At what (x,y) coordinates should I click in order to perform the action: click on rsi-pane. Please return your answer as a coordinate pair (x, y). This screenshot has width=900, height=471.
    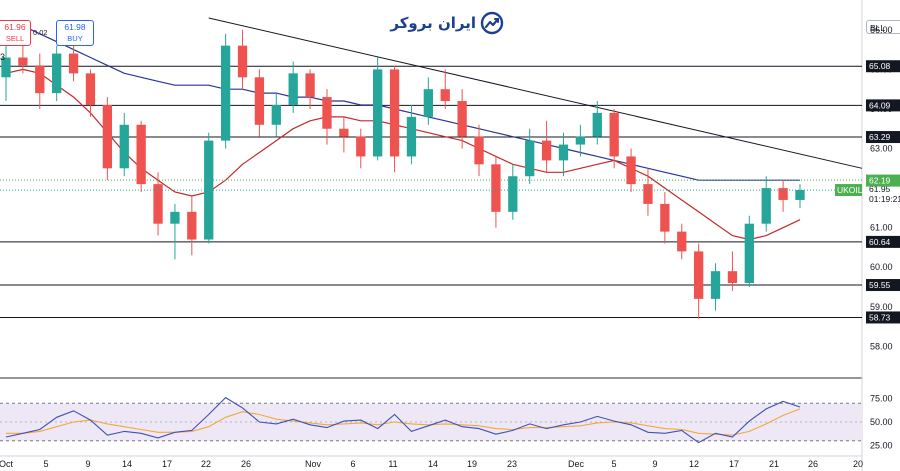
    Looking at the image, I should click on (431, 426).